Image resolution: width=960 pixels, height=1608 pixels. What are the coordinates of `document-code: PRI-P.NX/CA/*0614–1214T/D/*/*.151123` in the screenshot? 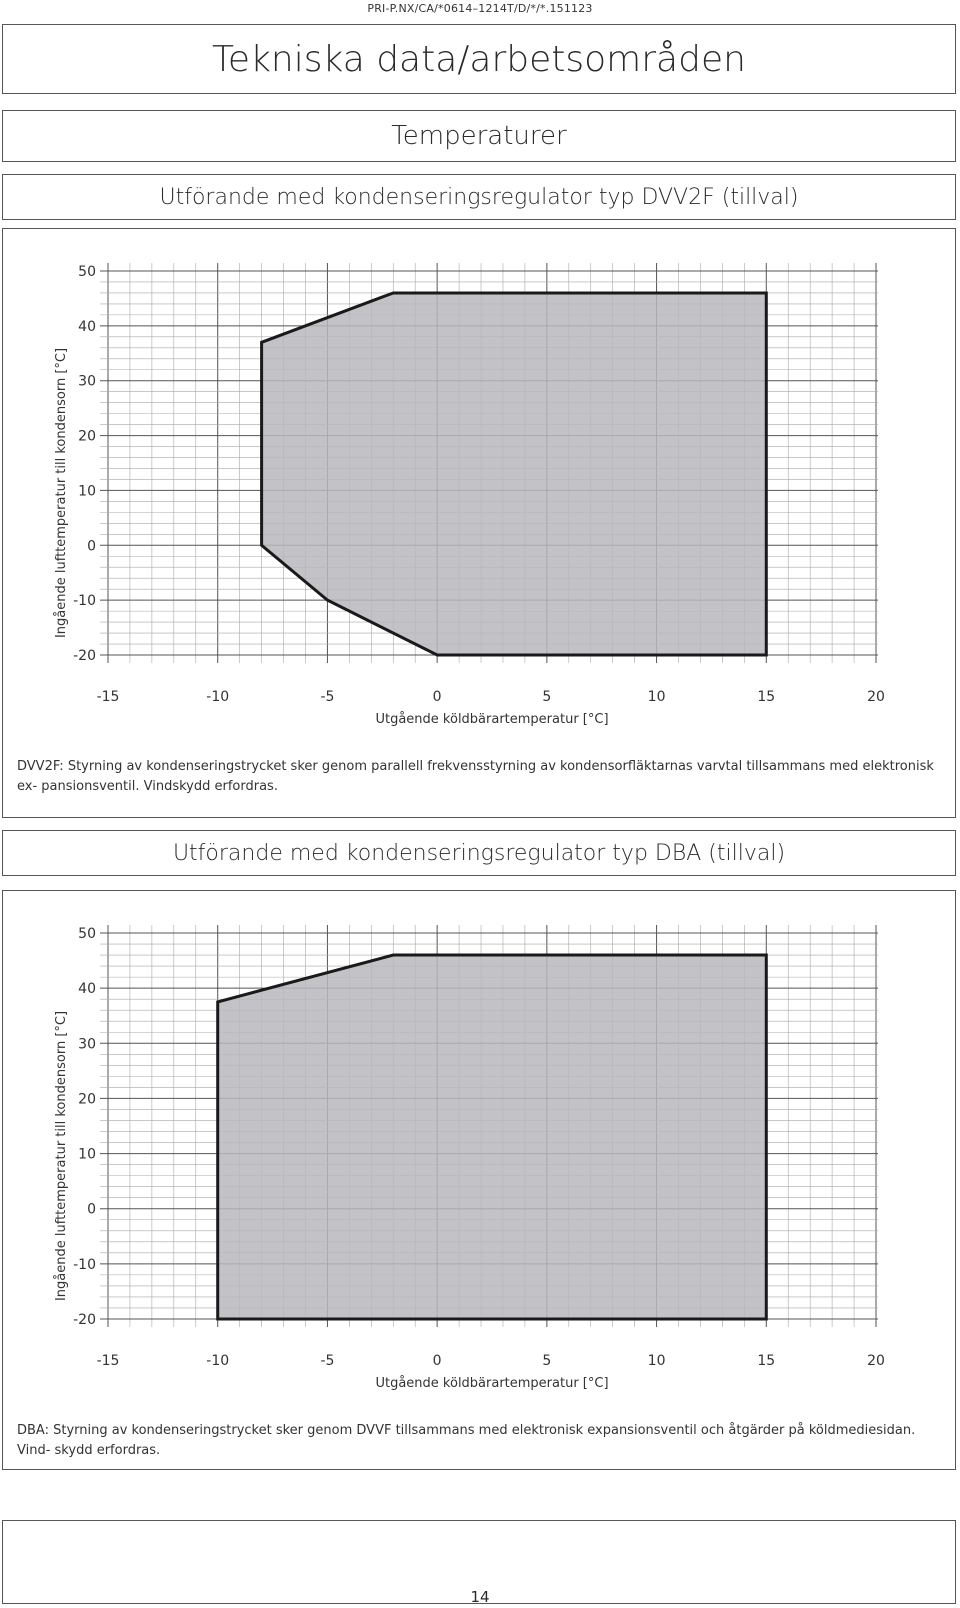 It's located at (480, 8).